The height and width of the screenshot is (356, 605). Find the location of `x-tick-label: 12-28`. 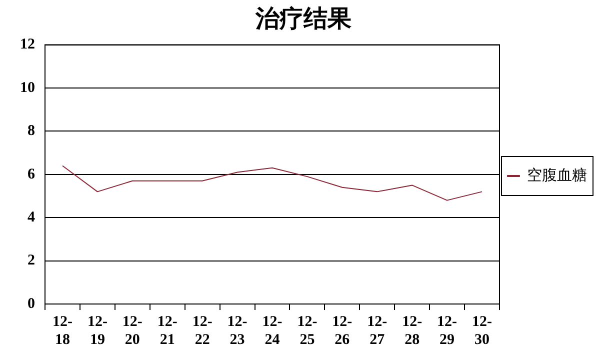

x-tick-label: 12-28 is located at coordinates (412, 331).